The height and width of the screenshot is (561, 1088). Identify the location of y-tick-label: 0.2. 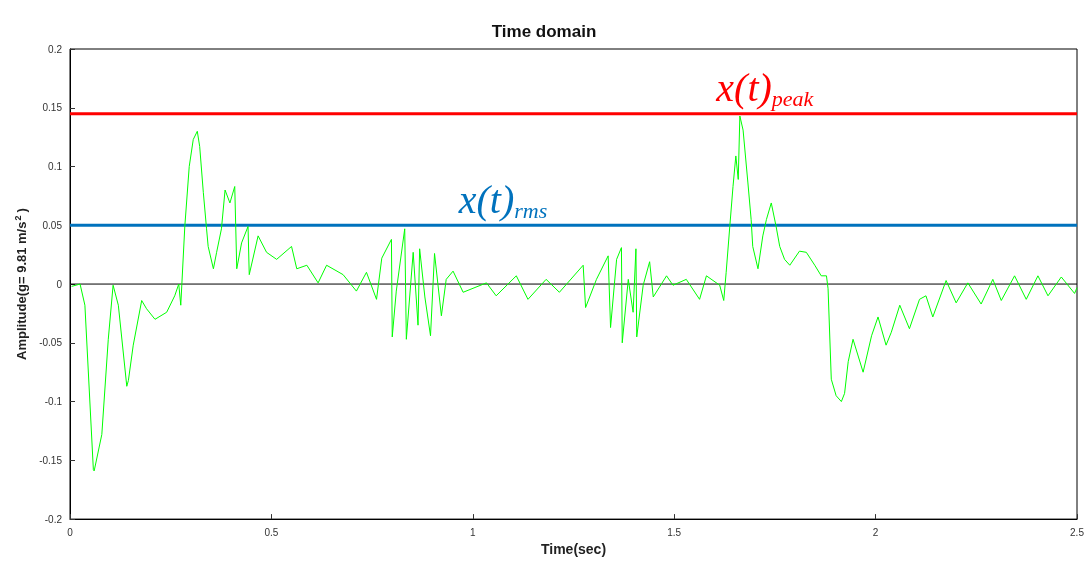
(55, 49).